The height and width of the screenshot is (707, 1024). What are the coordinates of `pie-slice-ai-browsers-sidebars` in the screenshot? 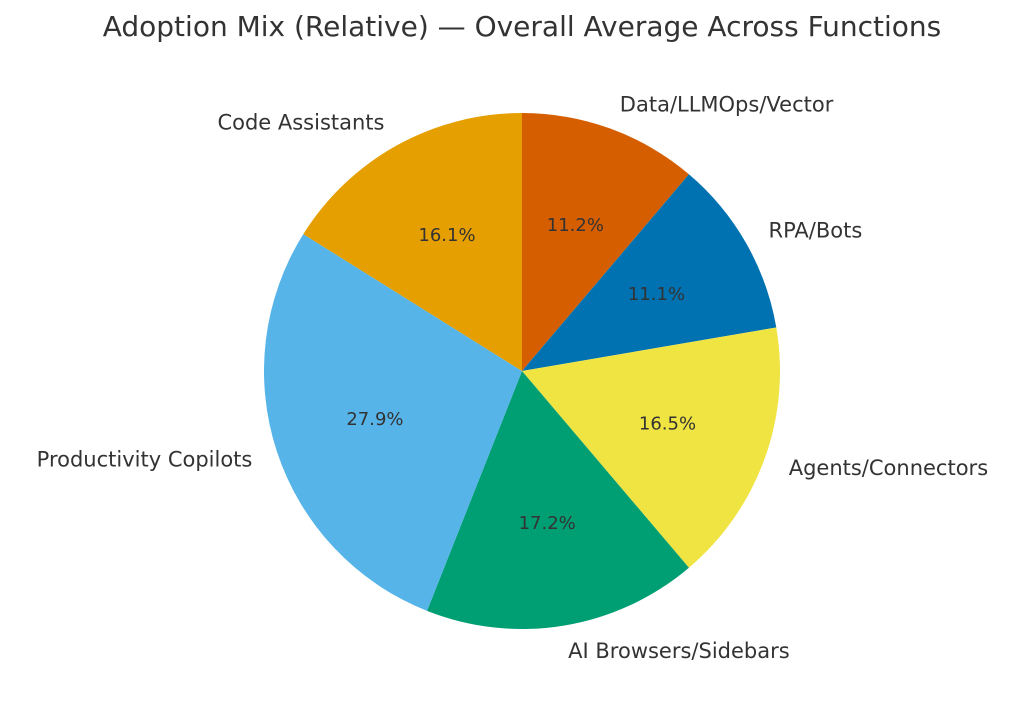 It's located at (558, 500).